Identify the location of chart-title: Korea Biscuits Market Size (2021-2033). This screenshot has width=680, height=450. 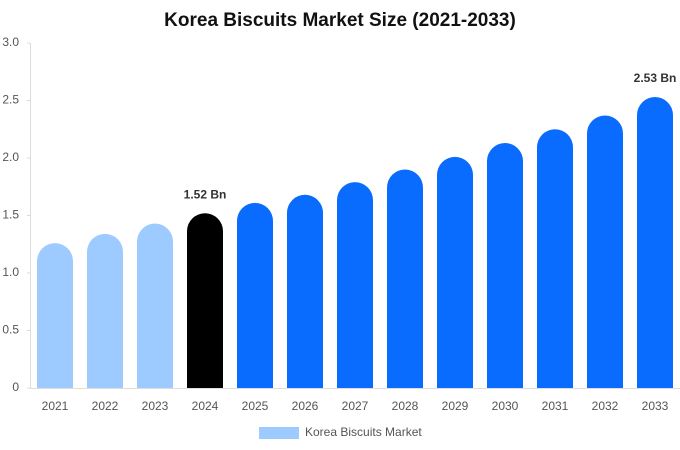
(340, 20).